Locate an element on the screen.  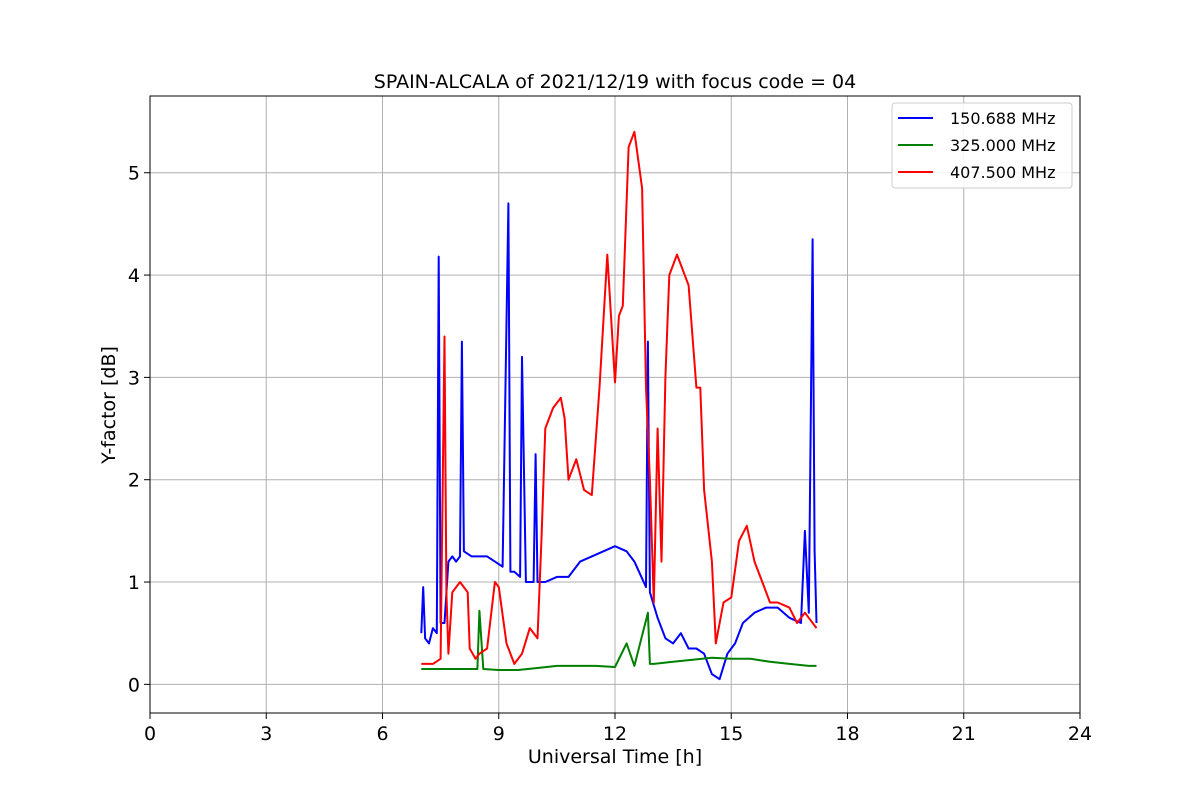
y-tick-label: 1 is located at coordinates (134, 583).